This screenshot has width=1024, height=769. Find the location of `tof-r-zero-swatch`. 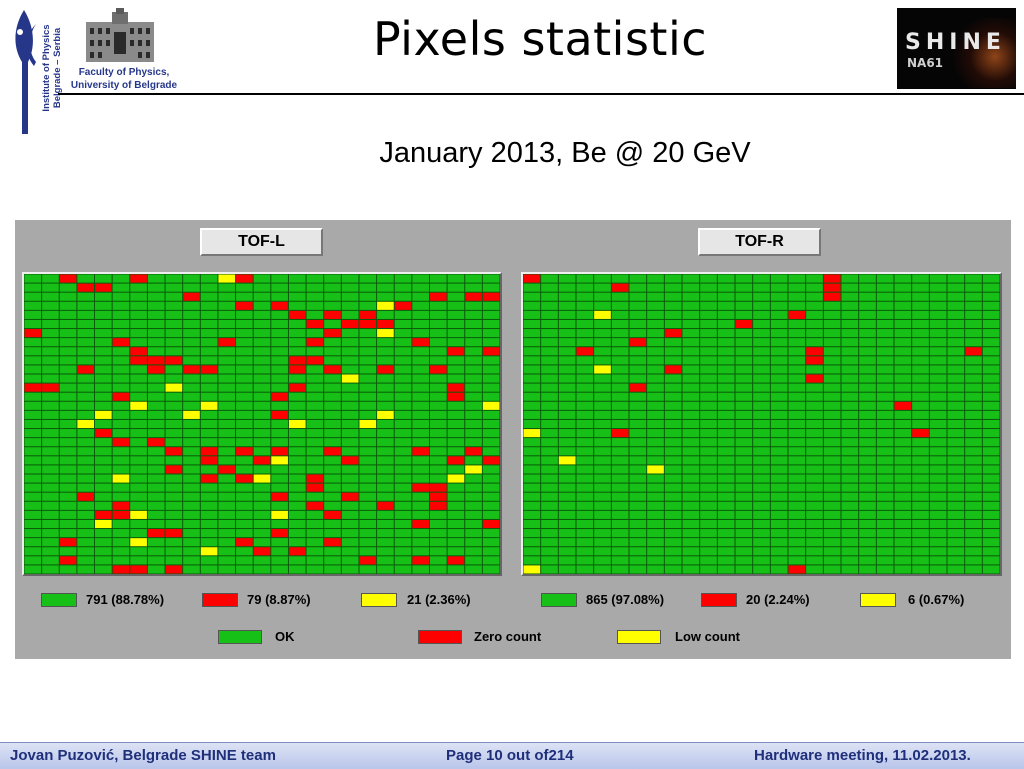

tof-r-zero-swatch is located at coordinates (719, 600).